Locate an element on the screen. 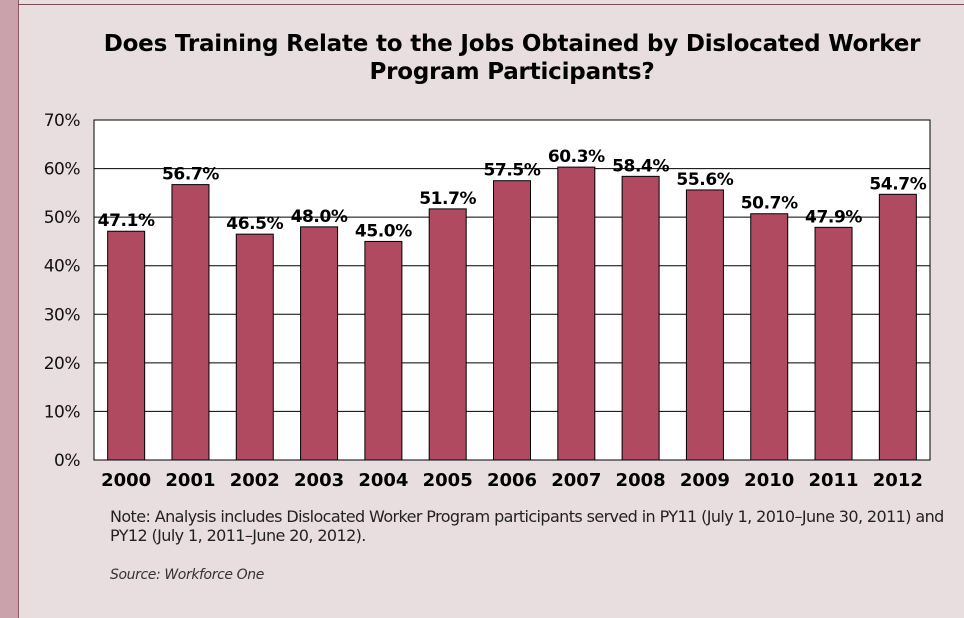  x-tick-label: 2004 is located at coordinates (383, 480).